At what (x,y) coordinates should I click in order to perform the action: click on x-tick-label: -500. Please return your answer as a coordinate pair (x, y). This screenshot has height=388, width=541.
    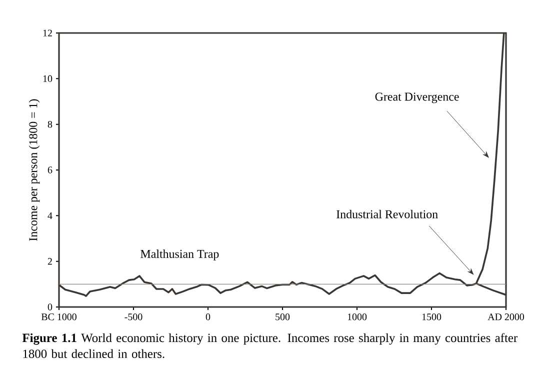
    Looking at the image, I should click on (133, 317).